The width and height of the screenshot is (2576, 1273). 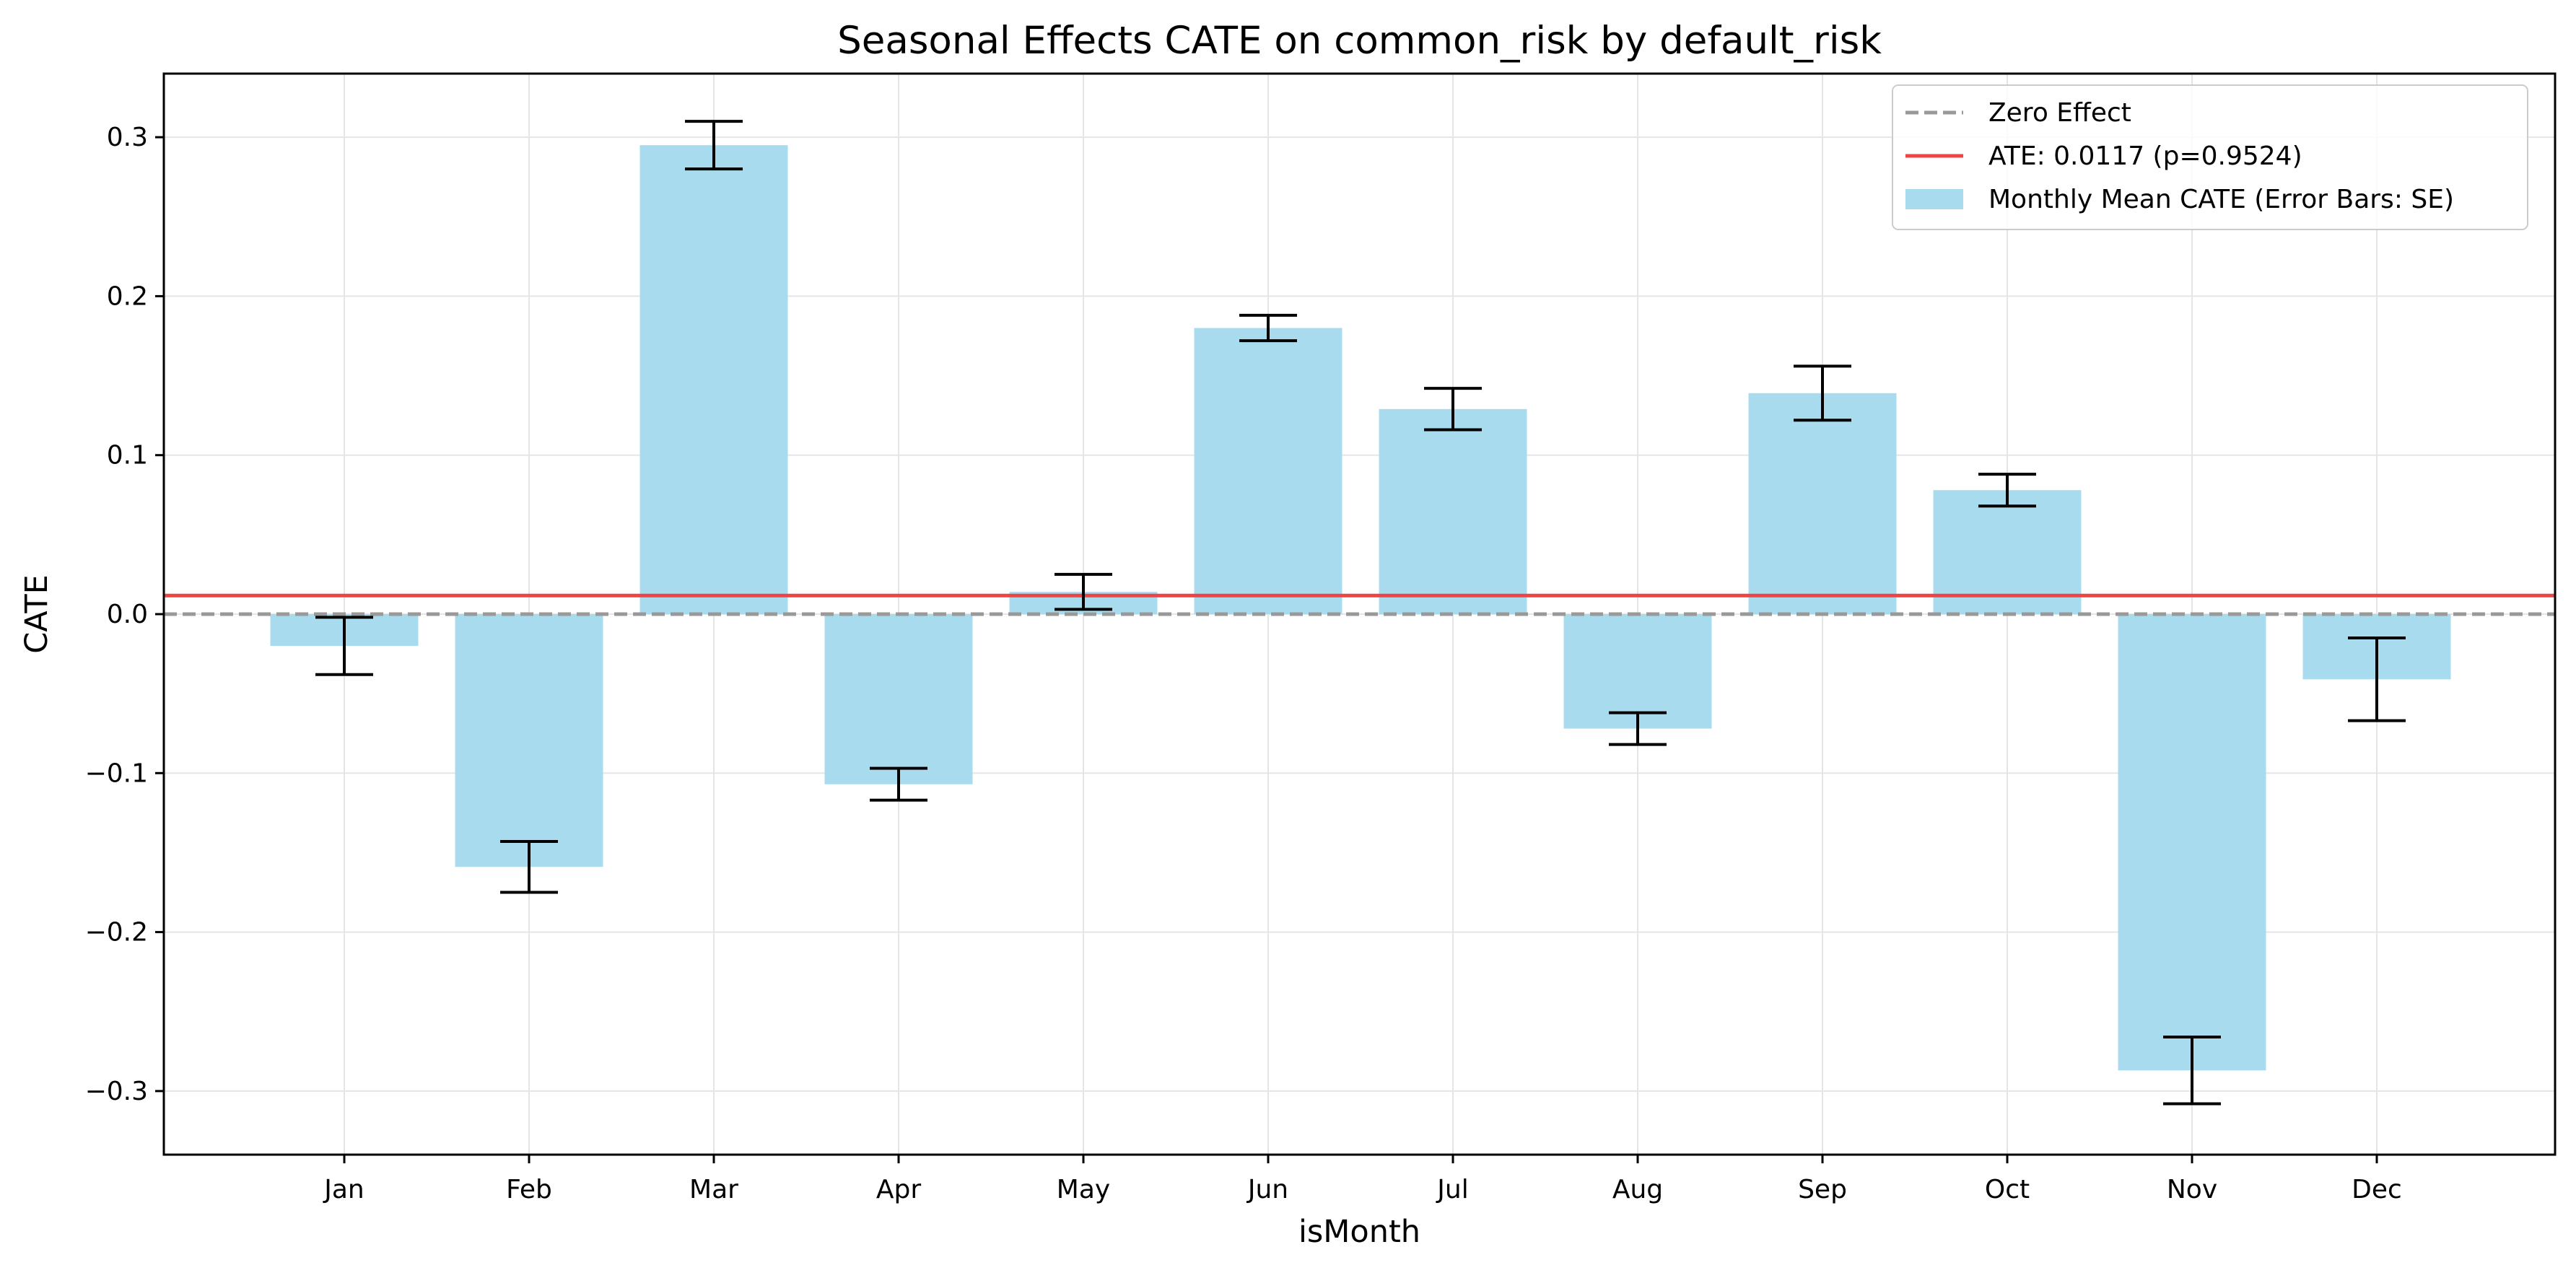 What do you see at coordinates (2377, 1189) in the screenshot?
I see `x-tick-label: Dec` at bounding box center [2377, 1189].